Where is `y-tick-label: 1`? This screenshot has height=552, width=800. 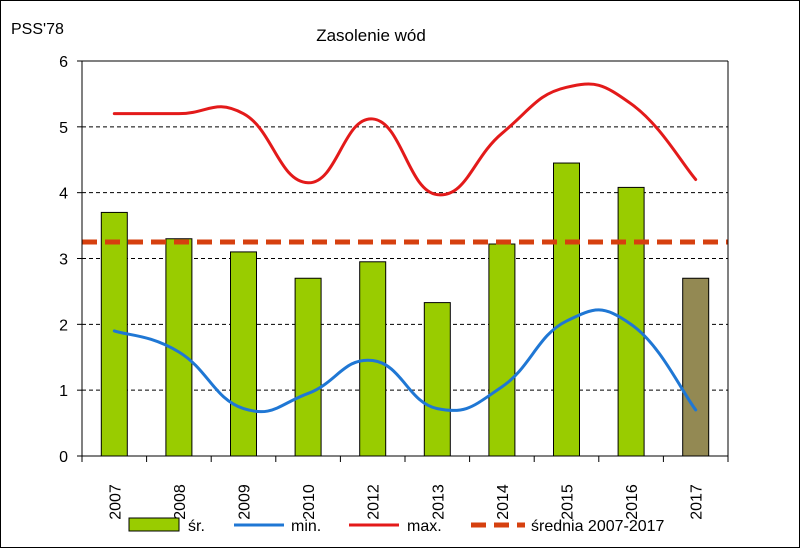
y-tick-label: 1 is located at coordinates (63, 391).